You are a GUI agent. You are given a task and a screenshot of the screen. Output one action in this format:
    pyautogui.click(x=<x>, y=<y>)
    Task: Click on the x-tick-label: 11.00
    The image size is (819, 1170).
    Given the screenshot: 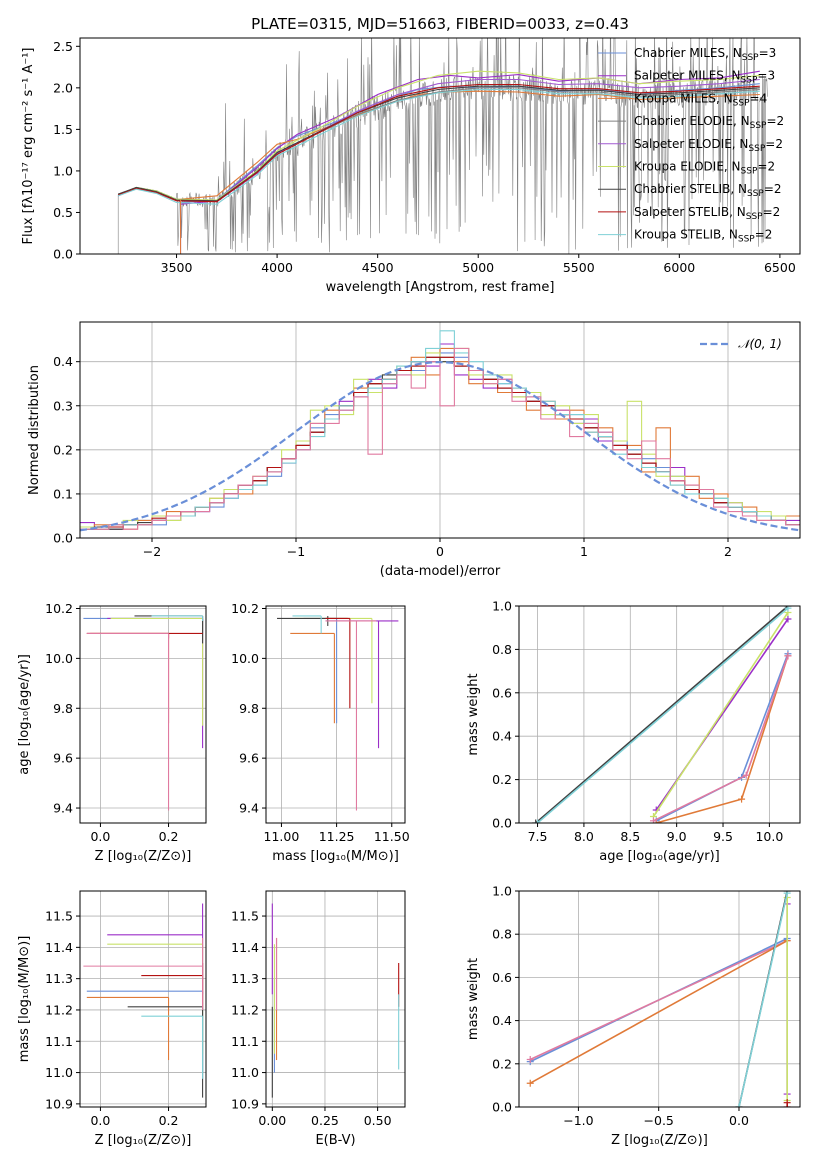 What is the action you would take?
    pyautogui.click(x=282, y=836)
    